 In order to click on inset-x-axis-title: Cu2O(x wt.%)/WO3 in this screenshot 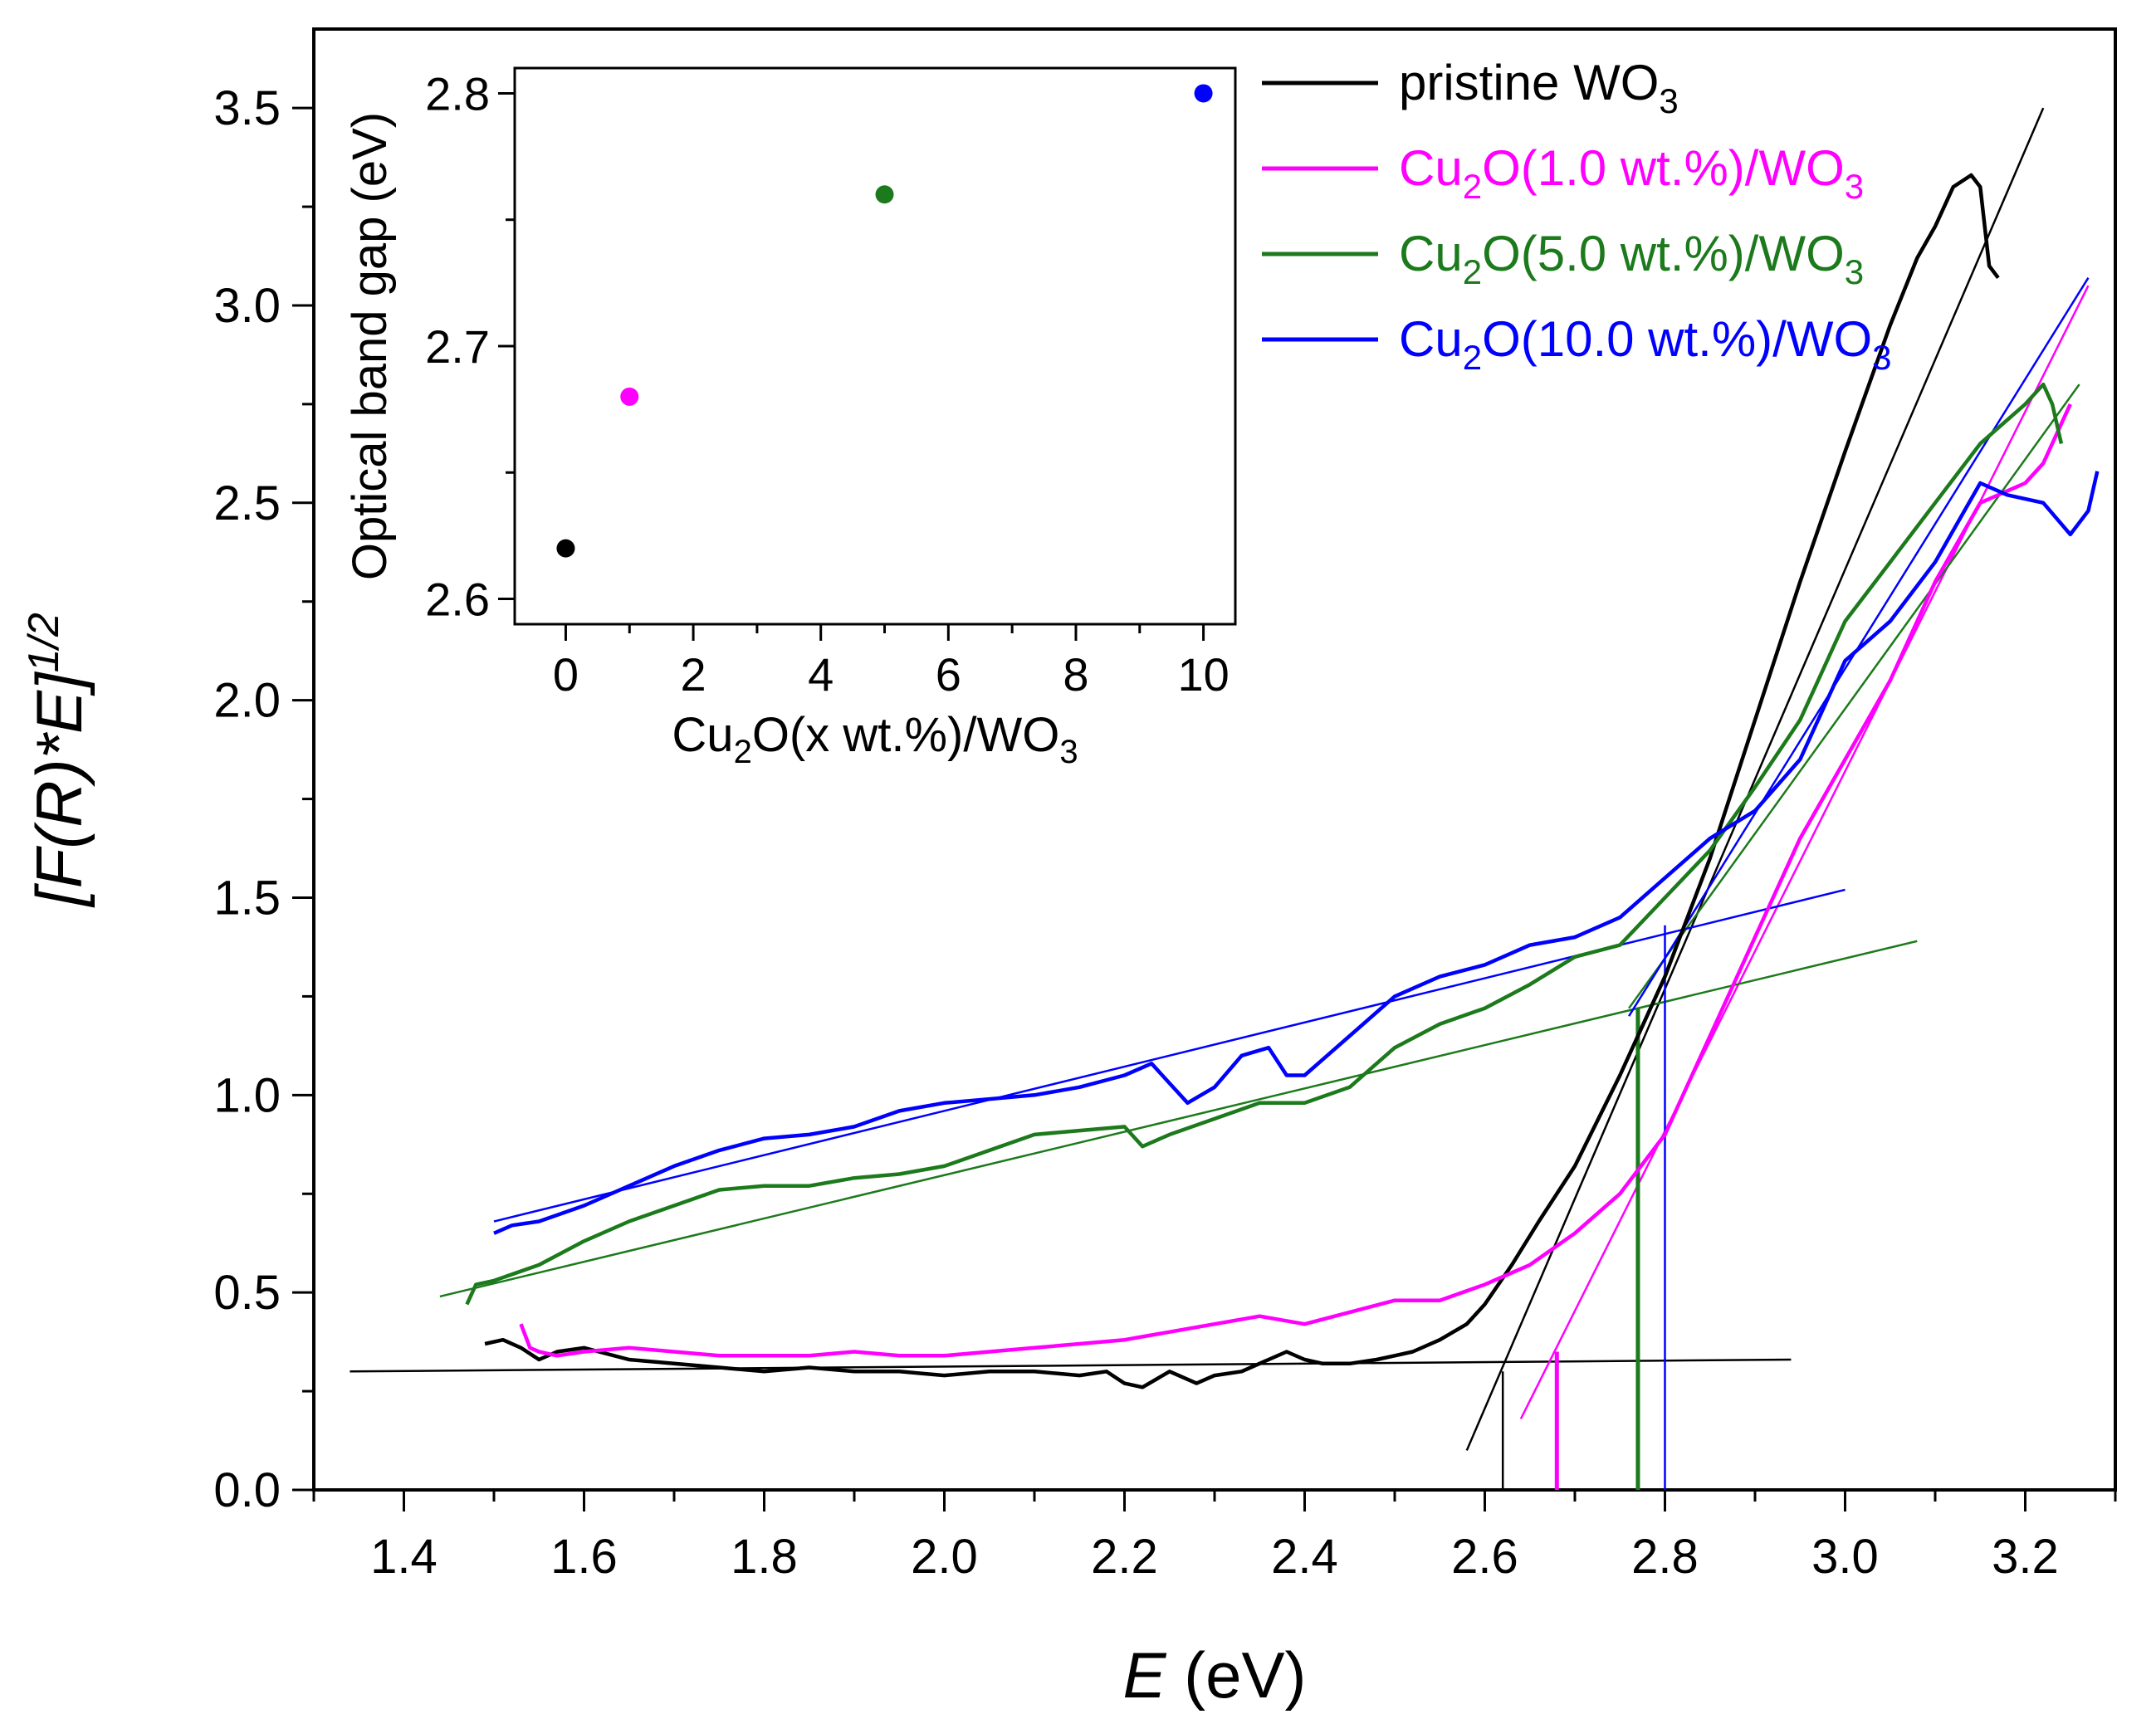, I will do `click(875, 739)`.